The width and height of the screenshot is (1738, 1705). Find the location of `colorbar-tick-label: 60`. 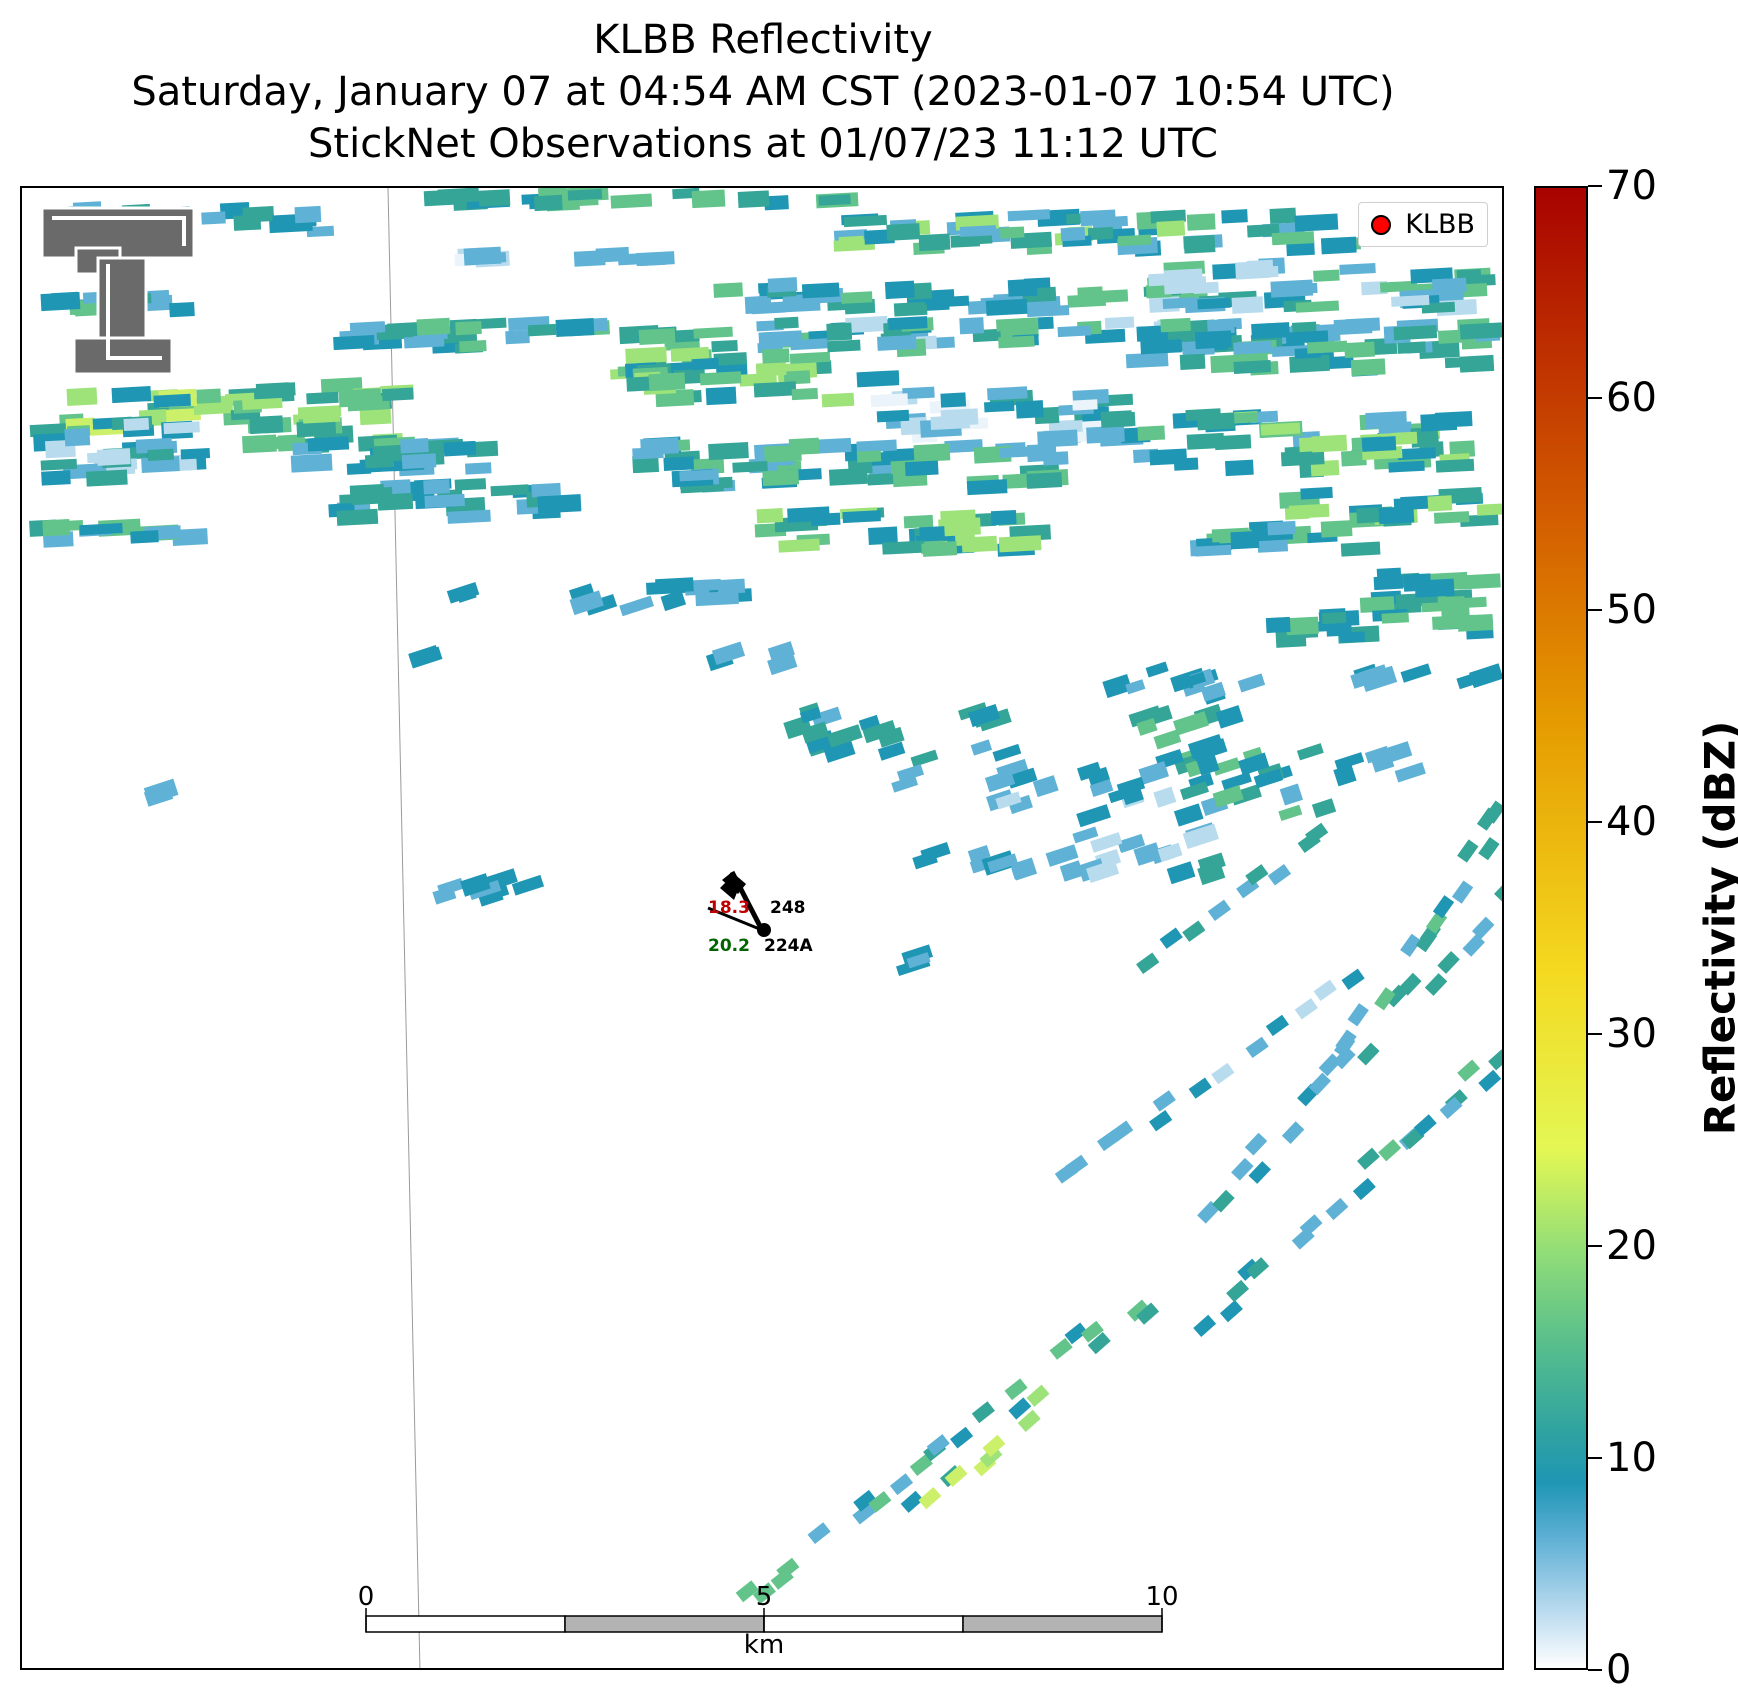

colorbar-tick-label: 60 is located at coordinates (1631, 398).